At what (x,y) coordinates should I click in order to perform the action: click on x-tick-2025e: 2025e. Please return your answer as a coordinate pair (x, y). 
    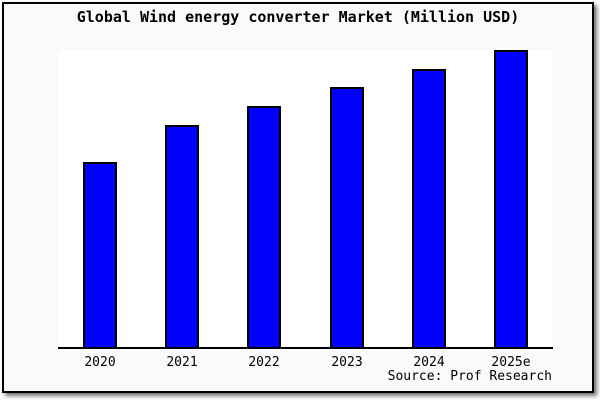
    Looking at the image, I should click on (511, 362).